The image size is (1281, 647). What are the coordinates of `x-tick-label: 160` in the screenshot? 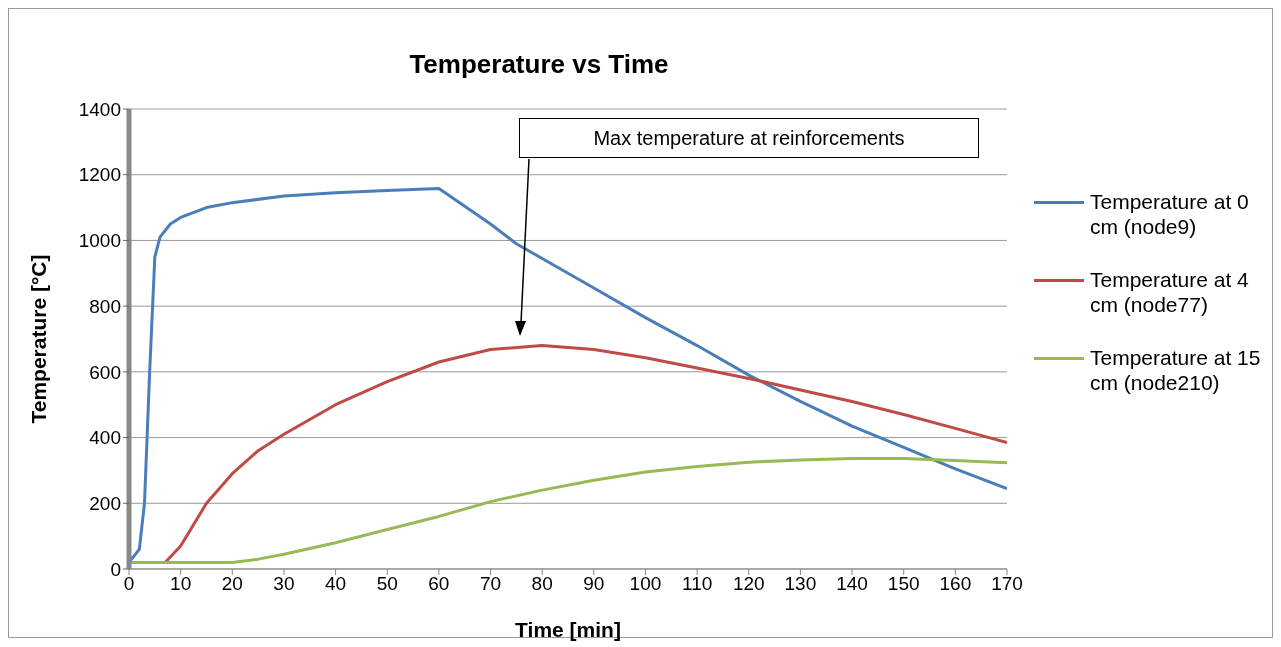 It's located at (955, 584).